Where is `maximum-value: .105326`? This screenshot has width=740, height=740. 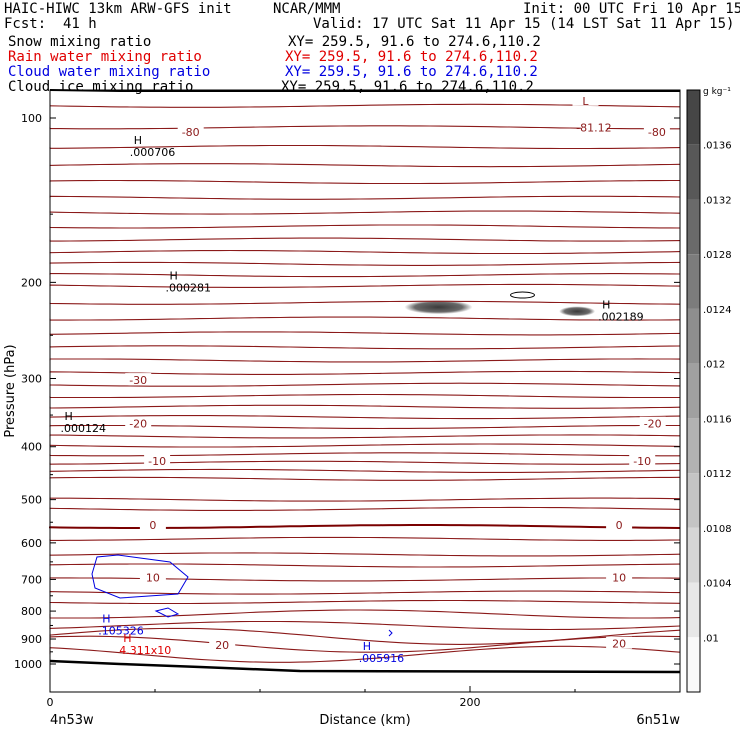
maximum-value: .105326 is located at coordinates (121, 630).